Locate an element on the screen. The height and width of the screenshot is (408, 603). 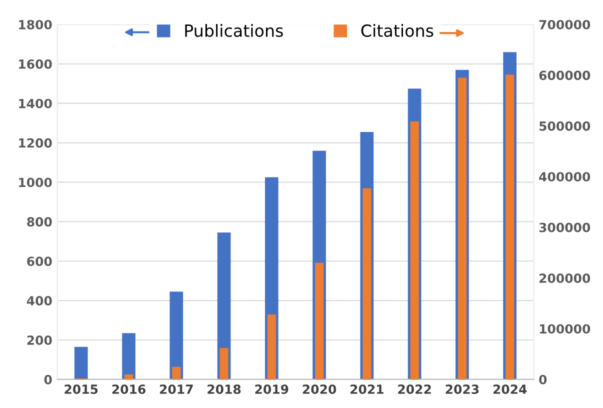
y2-tick-label: 700000 is located at coordinates (564, 25).